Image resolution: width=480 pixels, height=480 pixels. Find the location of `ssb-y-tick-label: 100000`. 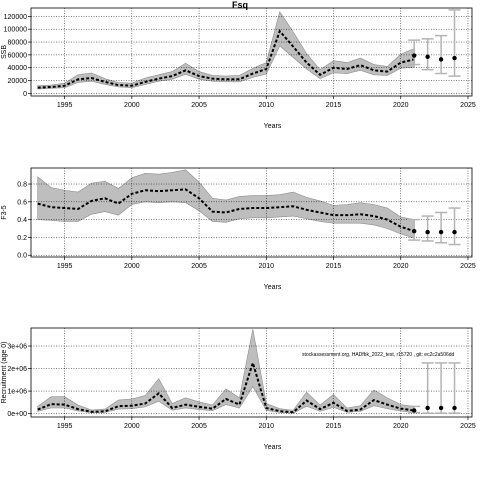

ssb-y-tick-label: 100000 is located at coordinates (15, 30).